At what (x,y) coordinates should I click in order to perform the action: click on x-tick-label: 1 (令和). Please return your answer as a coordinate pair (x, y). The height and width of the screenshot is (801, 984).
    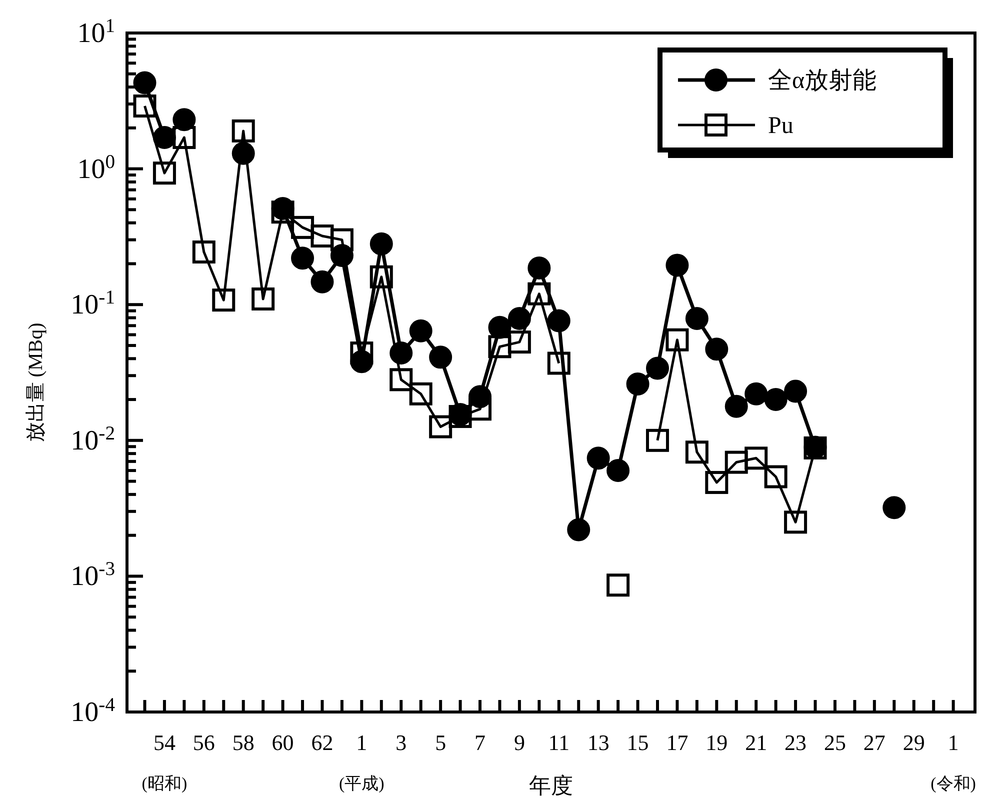
    Looking at the image, I should click on (953, 761).